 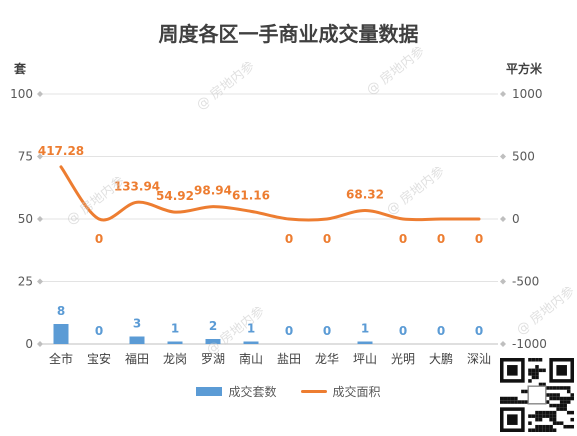 I want to click on left-tick-label: 100, so click(x=21, y=94).